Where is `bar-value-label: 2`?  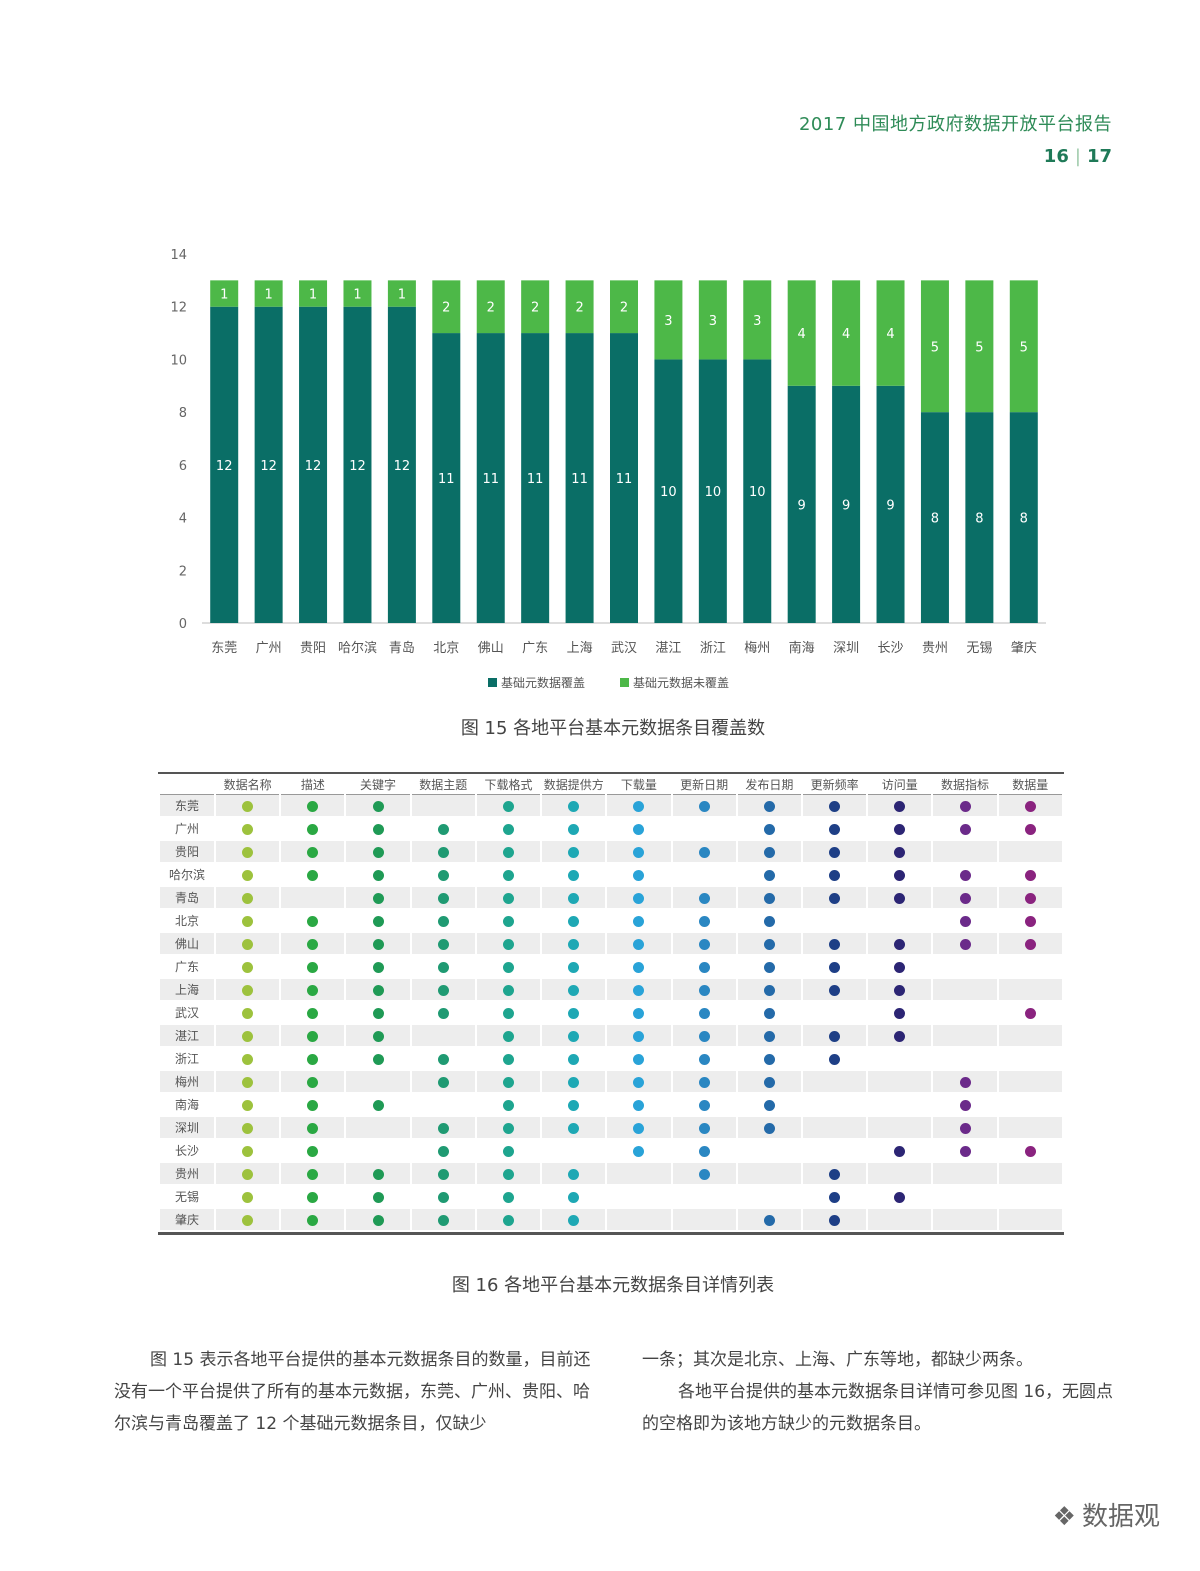
bar-value-label: 2 is located at coordinates (535, 308).